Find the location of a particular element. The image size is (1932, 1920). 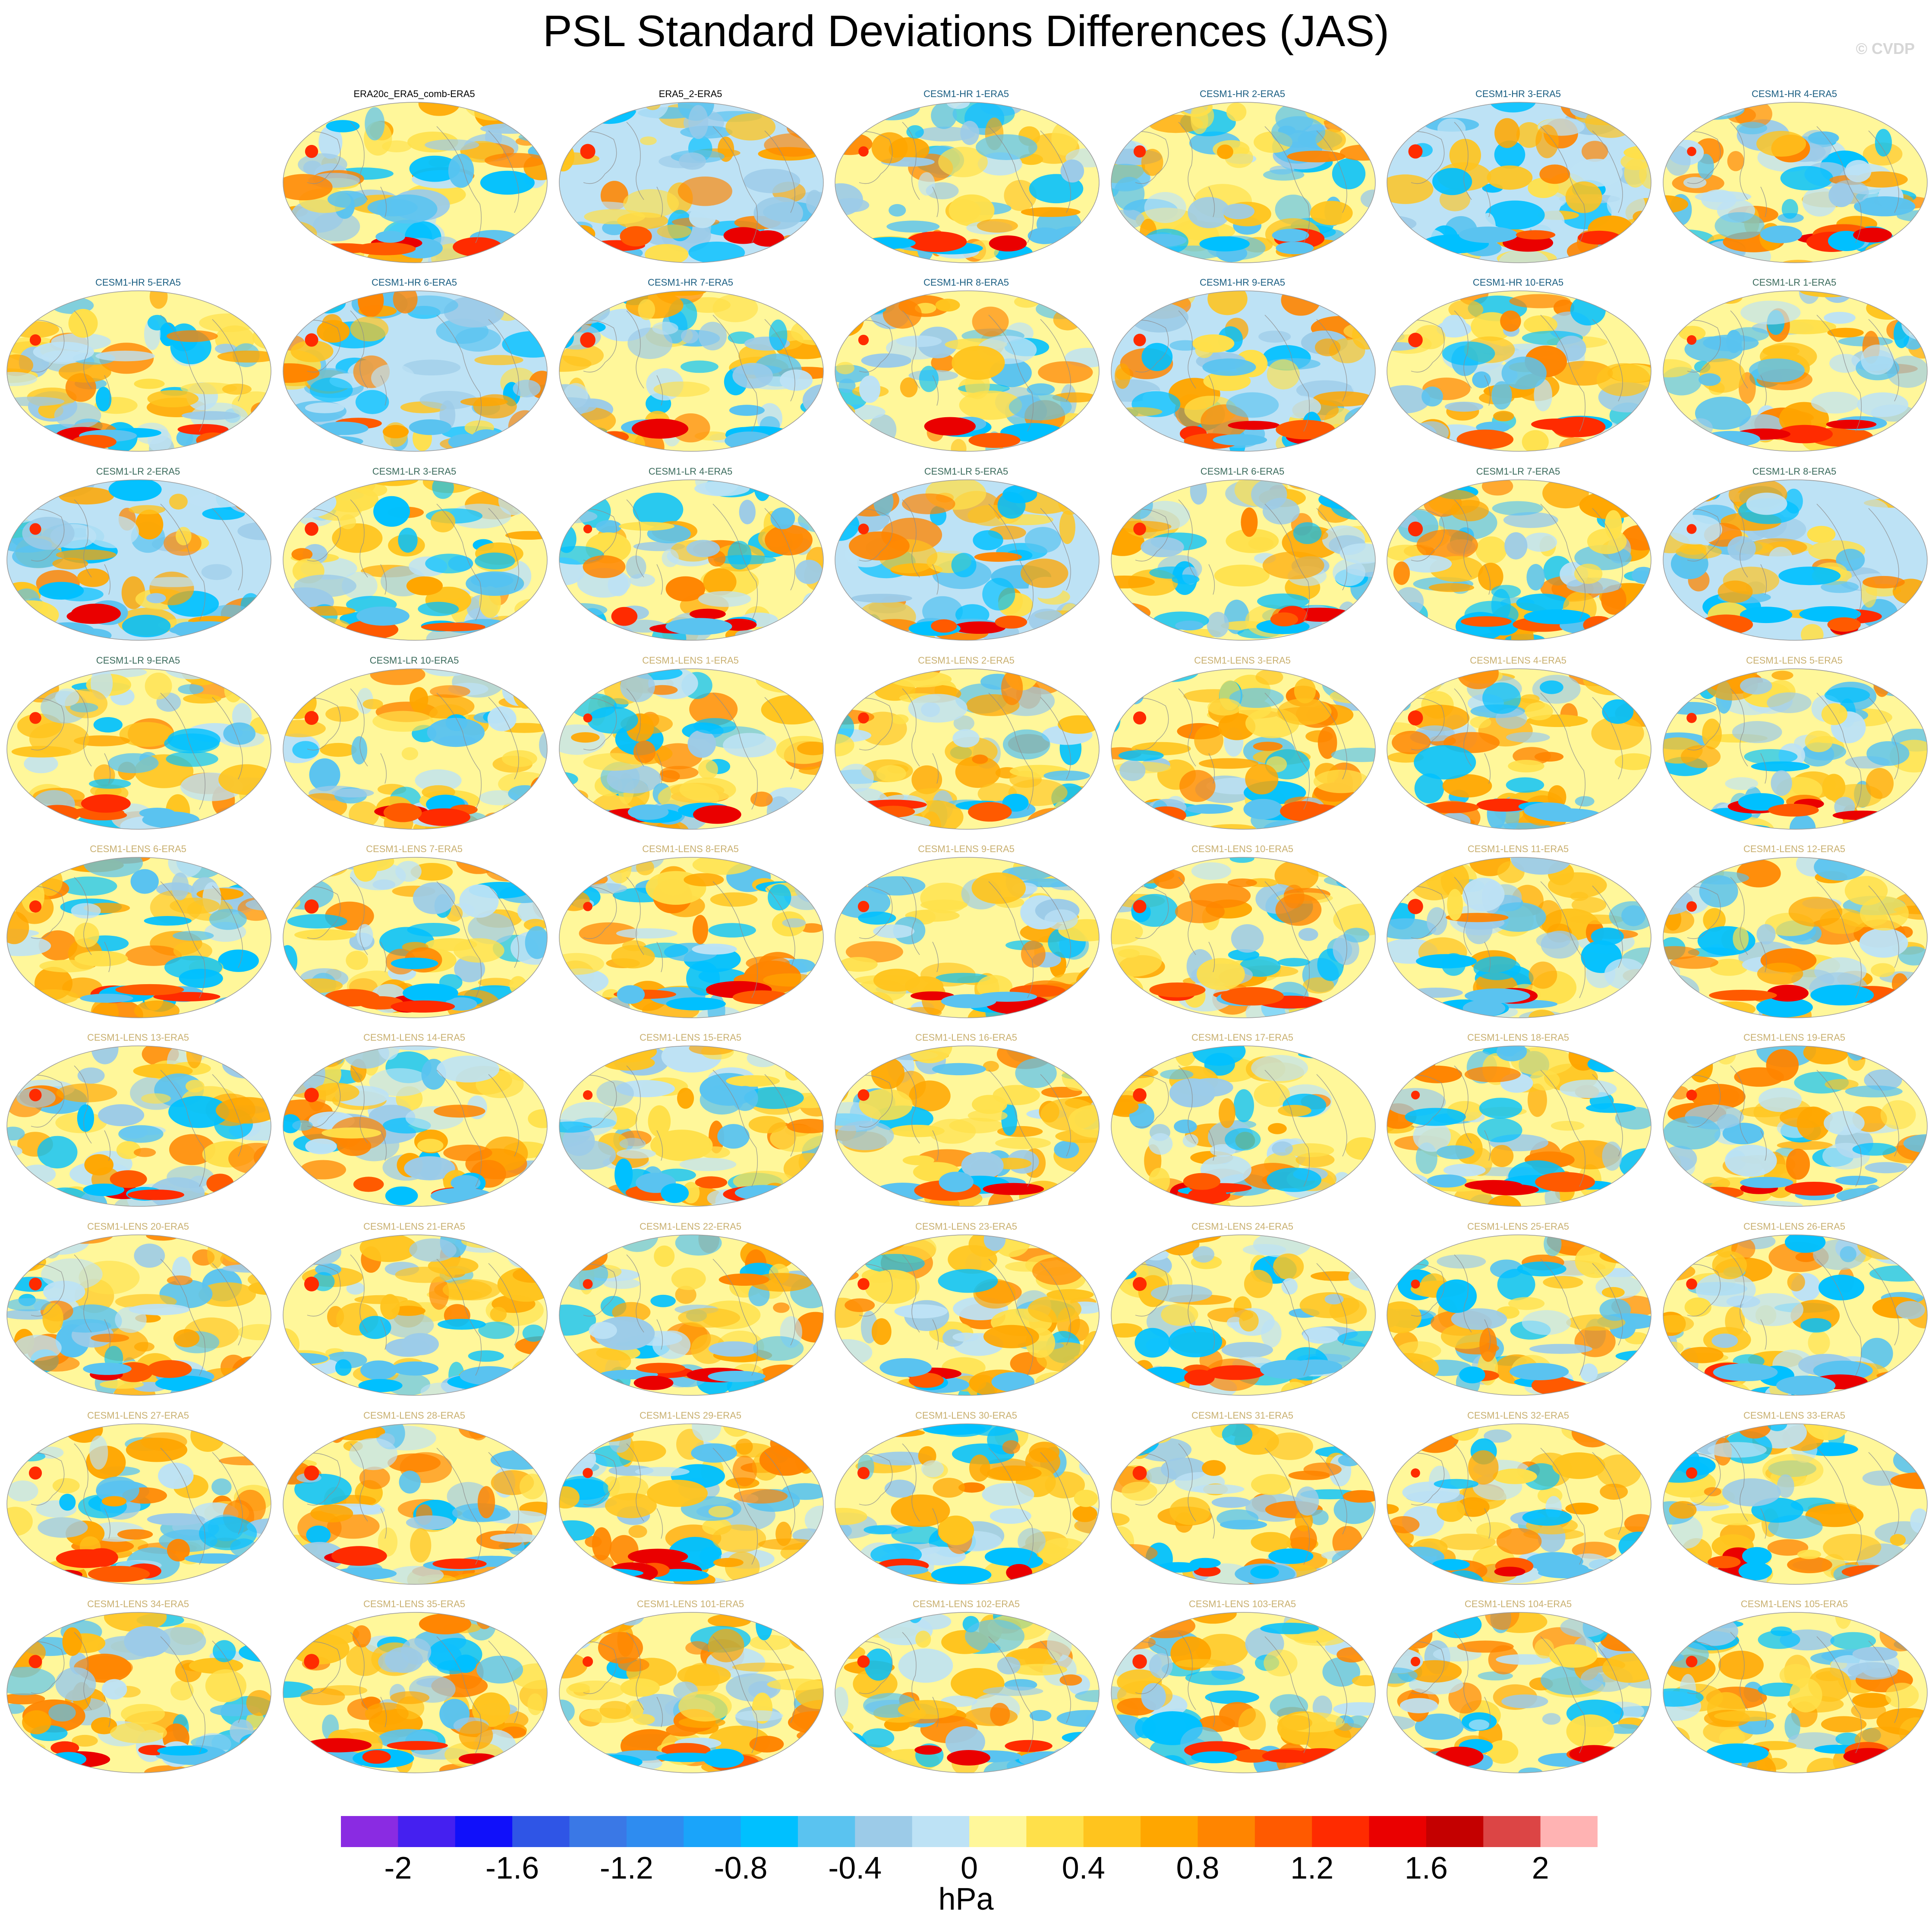

map-panel: CESM1-LENS 33-ERA5 is located at coordinates (1794, 1501).